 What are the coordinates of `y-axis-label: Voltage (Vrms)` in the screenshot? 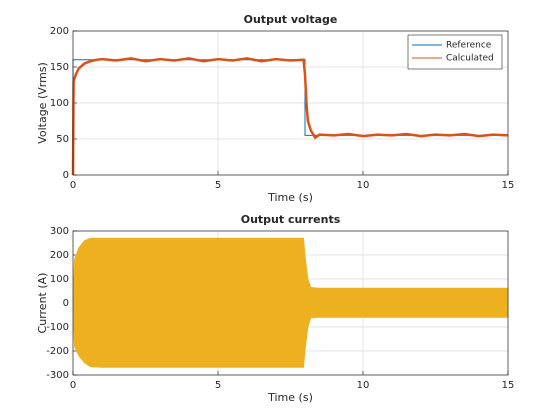 It's located at (42, 103).